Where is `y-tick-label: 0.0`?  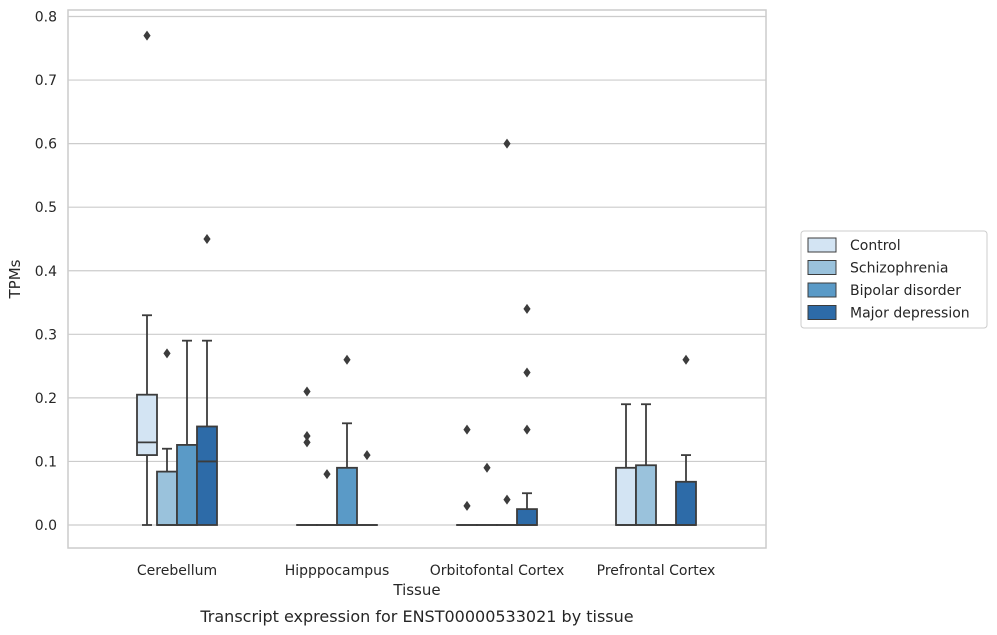 y-tick-label: 0.0 is located at coordinates (46, 526).